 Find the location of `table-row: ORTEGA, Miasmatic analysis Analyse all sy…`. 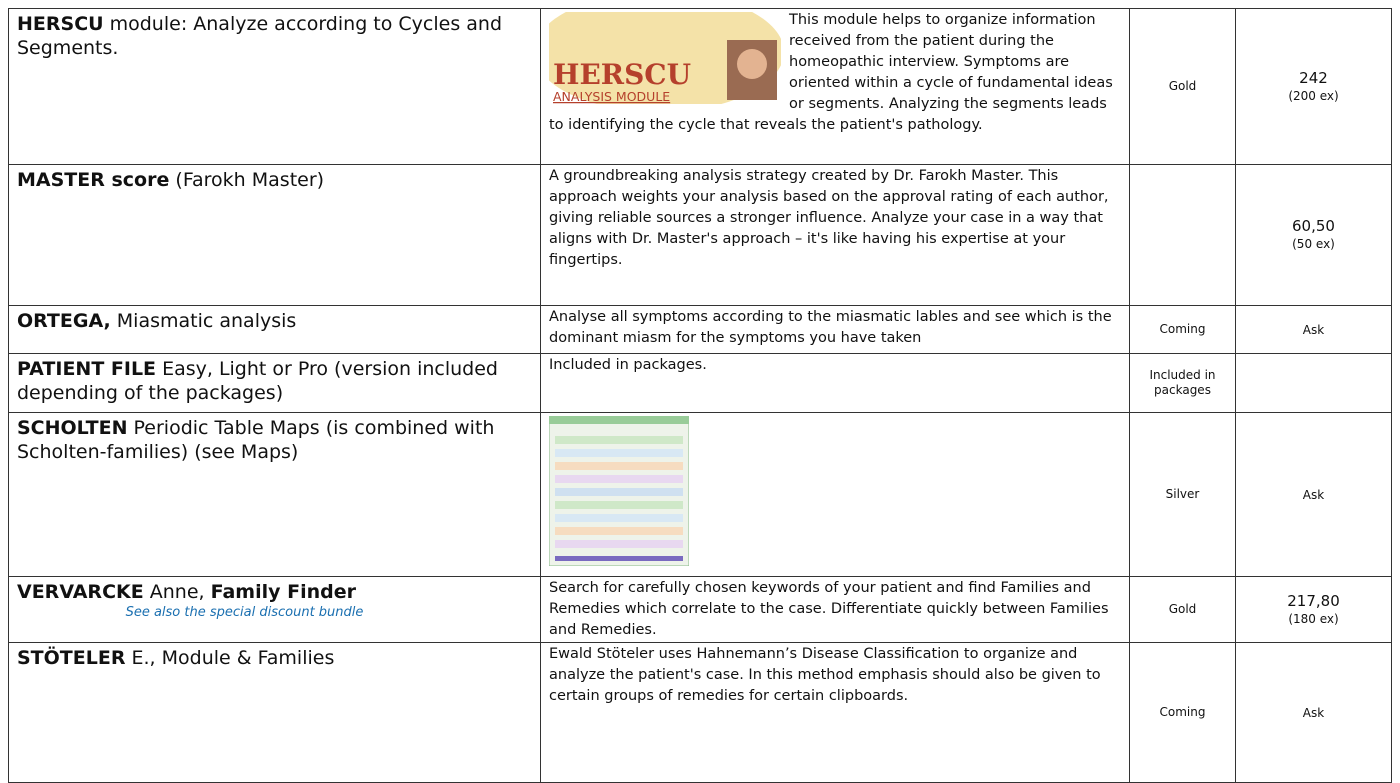

table-row: ORTEGA, Miasmatic analysis Analyse all sy… is located at coordinates (700, 329).